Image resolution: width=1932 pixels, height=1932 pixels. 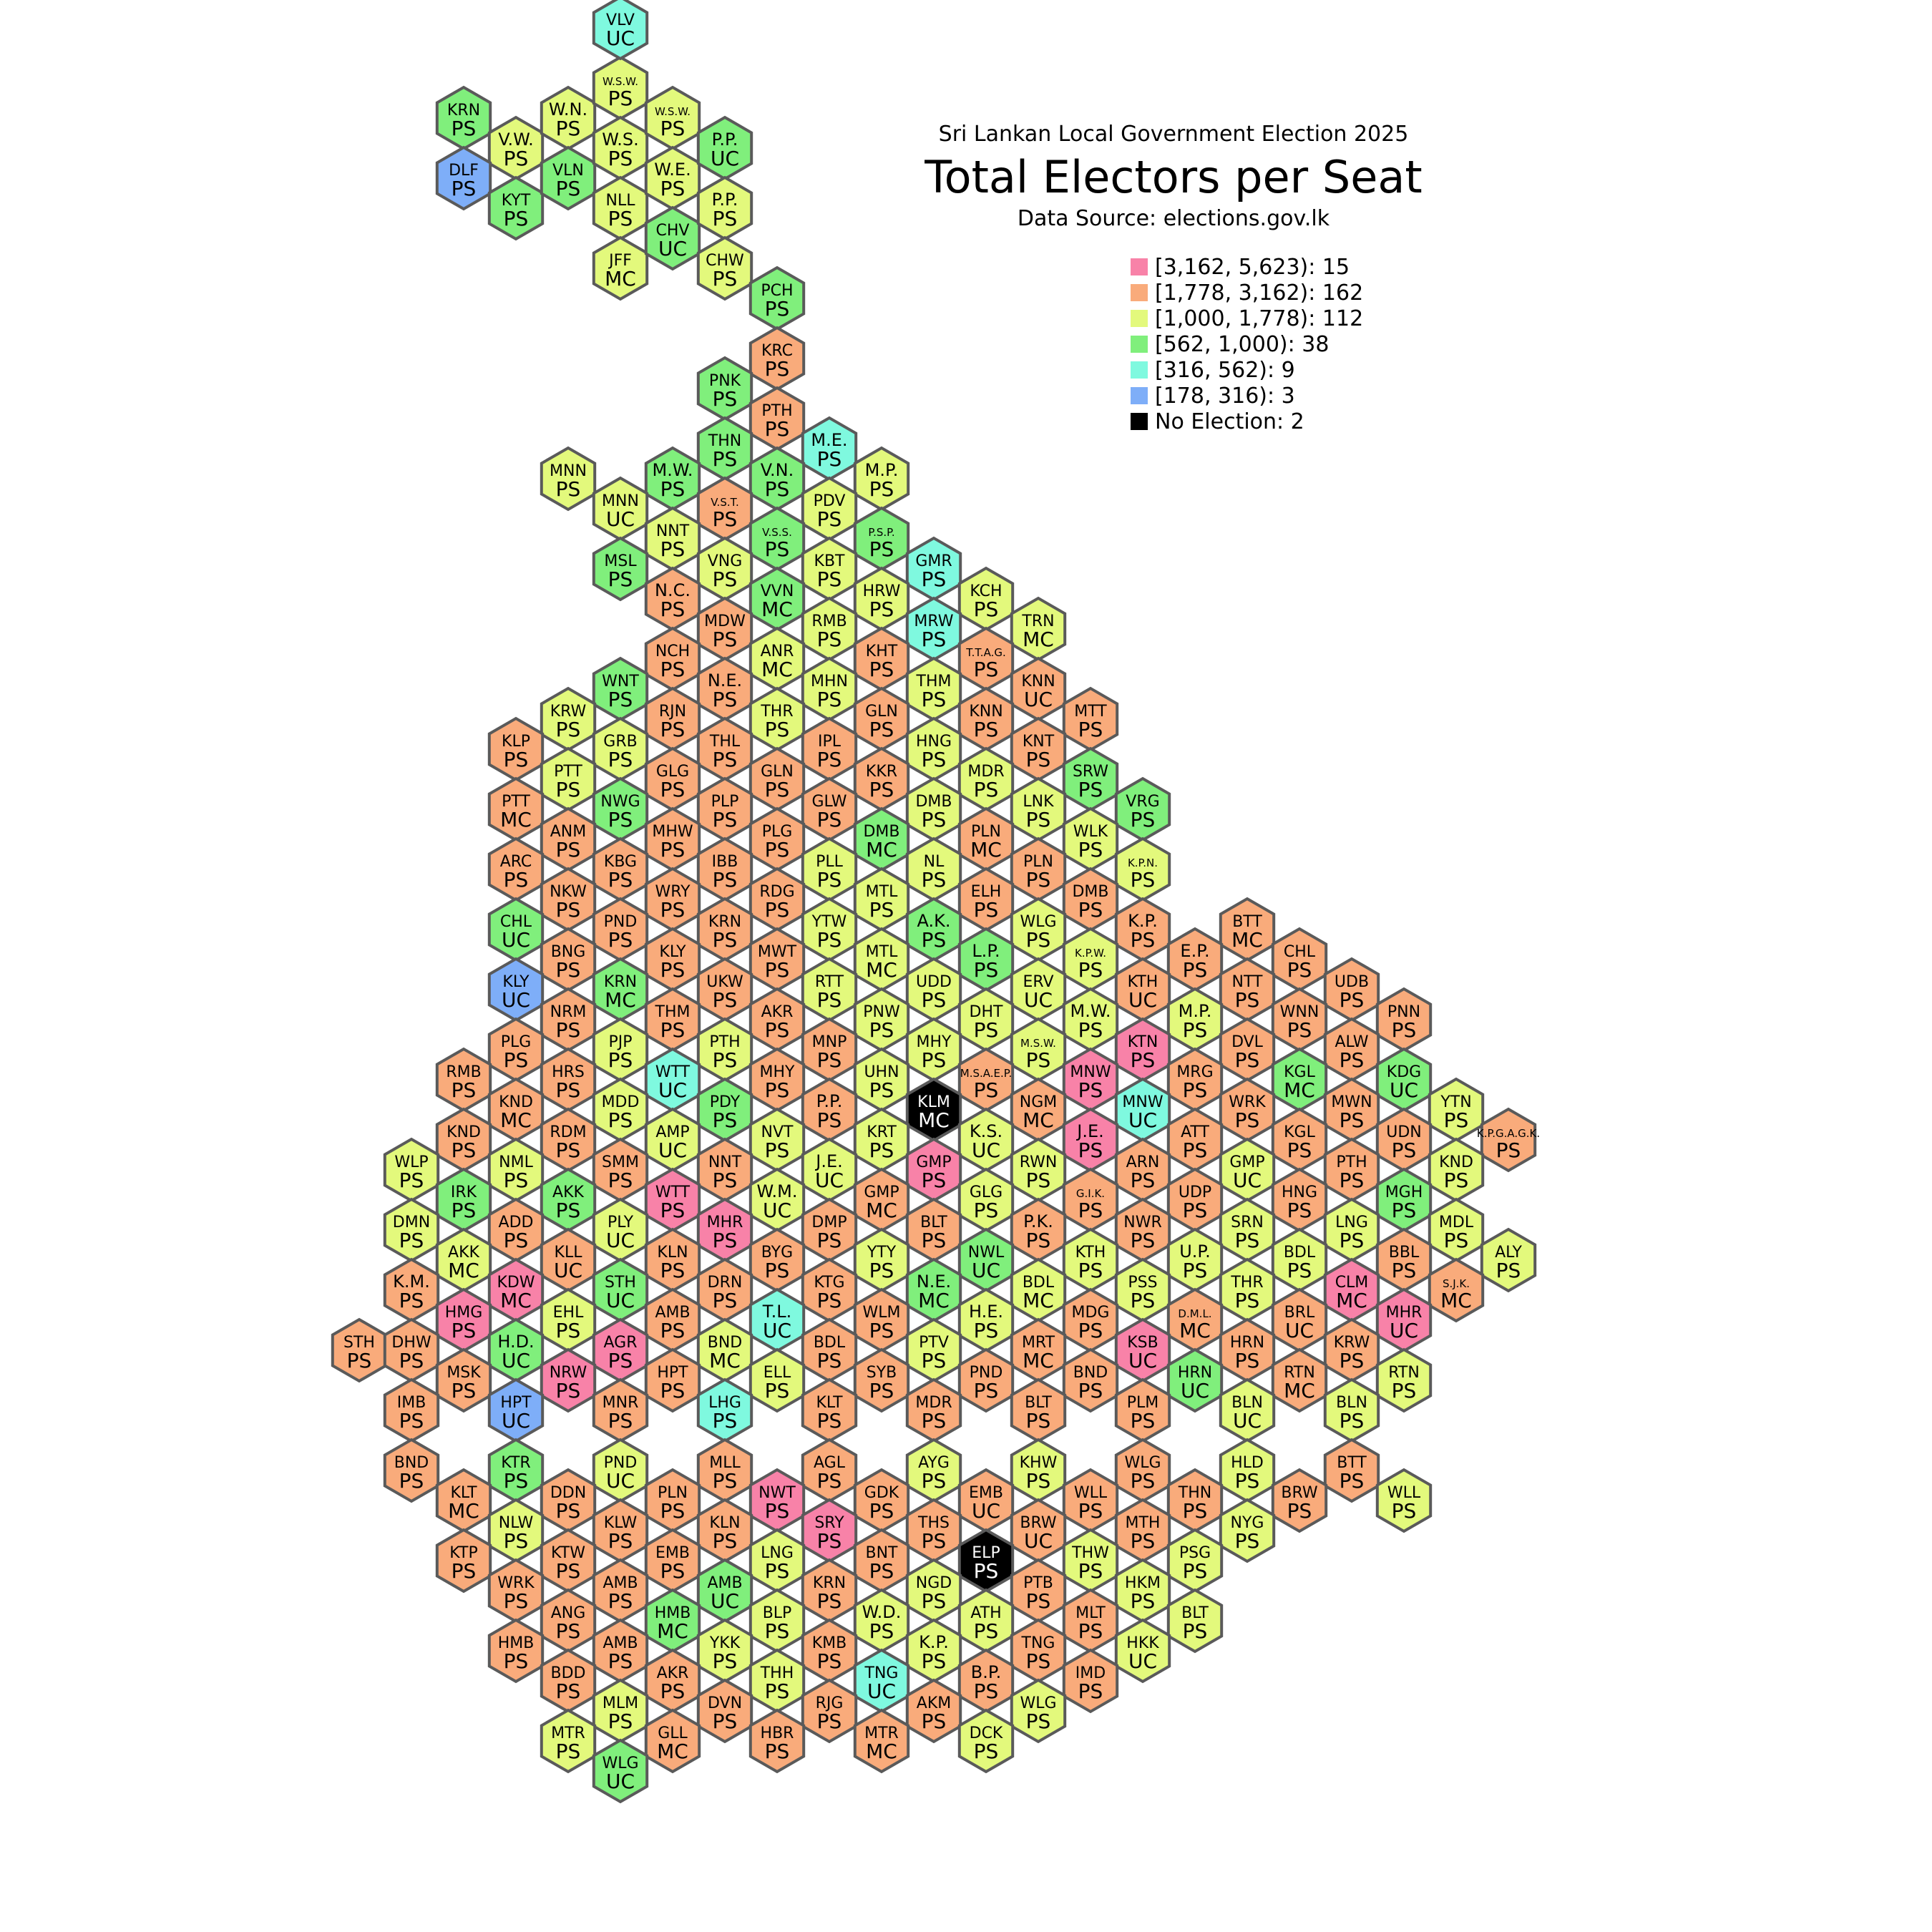 I want to click on region-code: BDL, so click(x=1039, y=1283).